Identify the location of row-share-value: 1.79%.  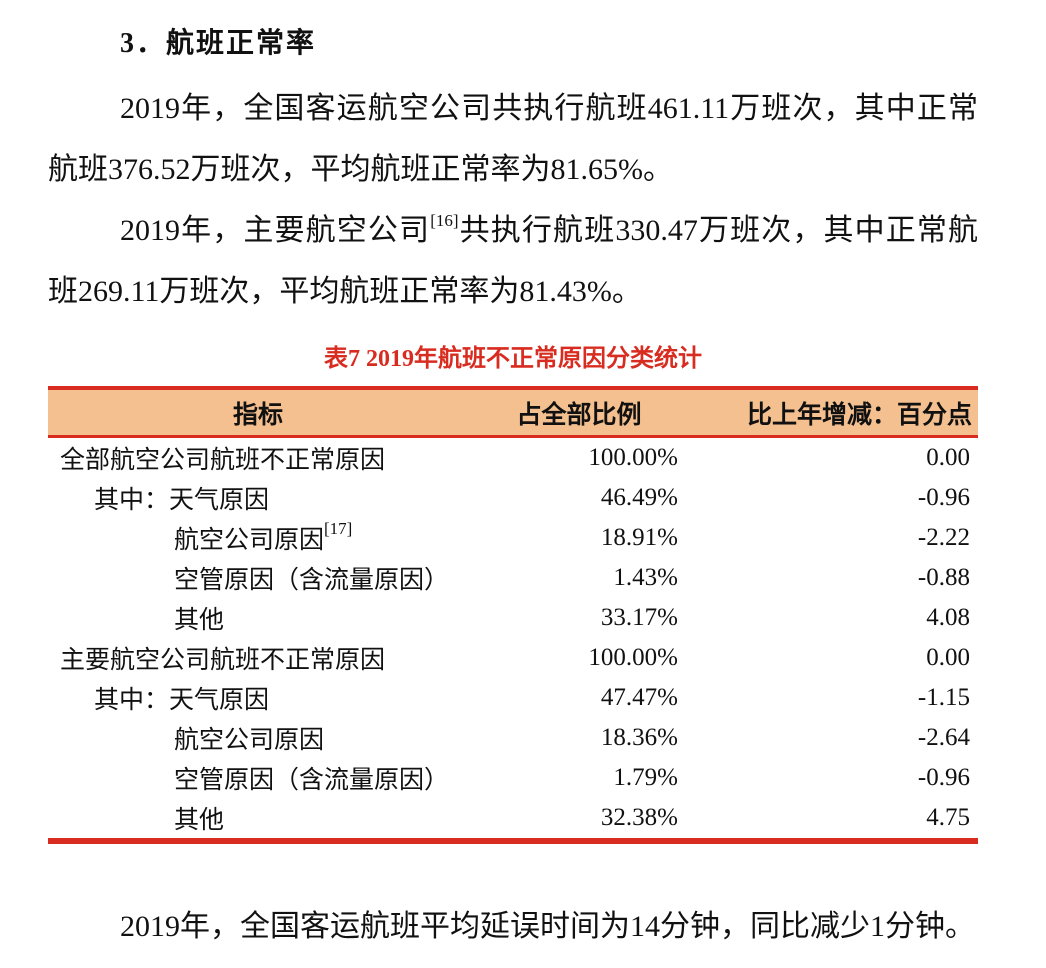
(645, 777).